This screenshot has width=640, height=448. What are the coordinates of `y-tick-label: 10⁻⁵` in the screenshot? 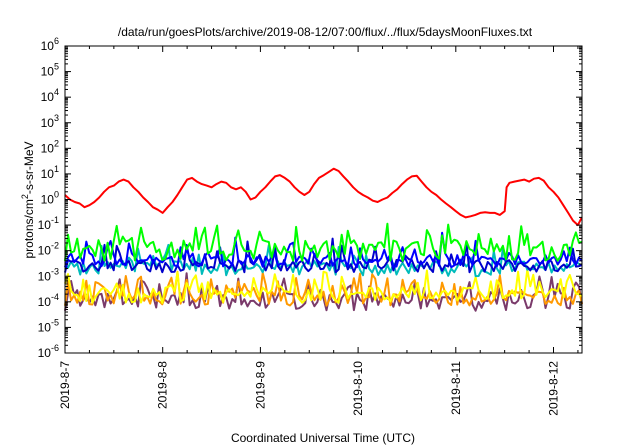 It's located at (48, 325).